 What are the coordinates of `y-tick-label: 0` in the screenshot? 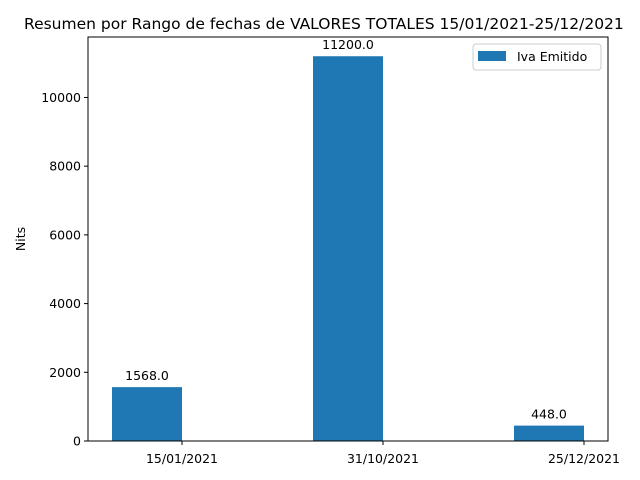 It's located at (77, 441).